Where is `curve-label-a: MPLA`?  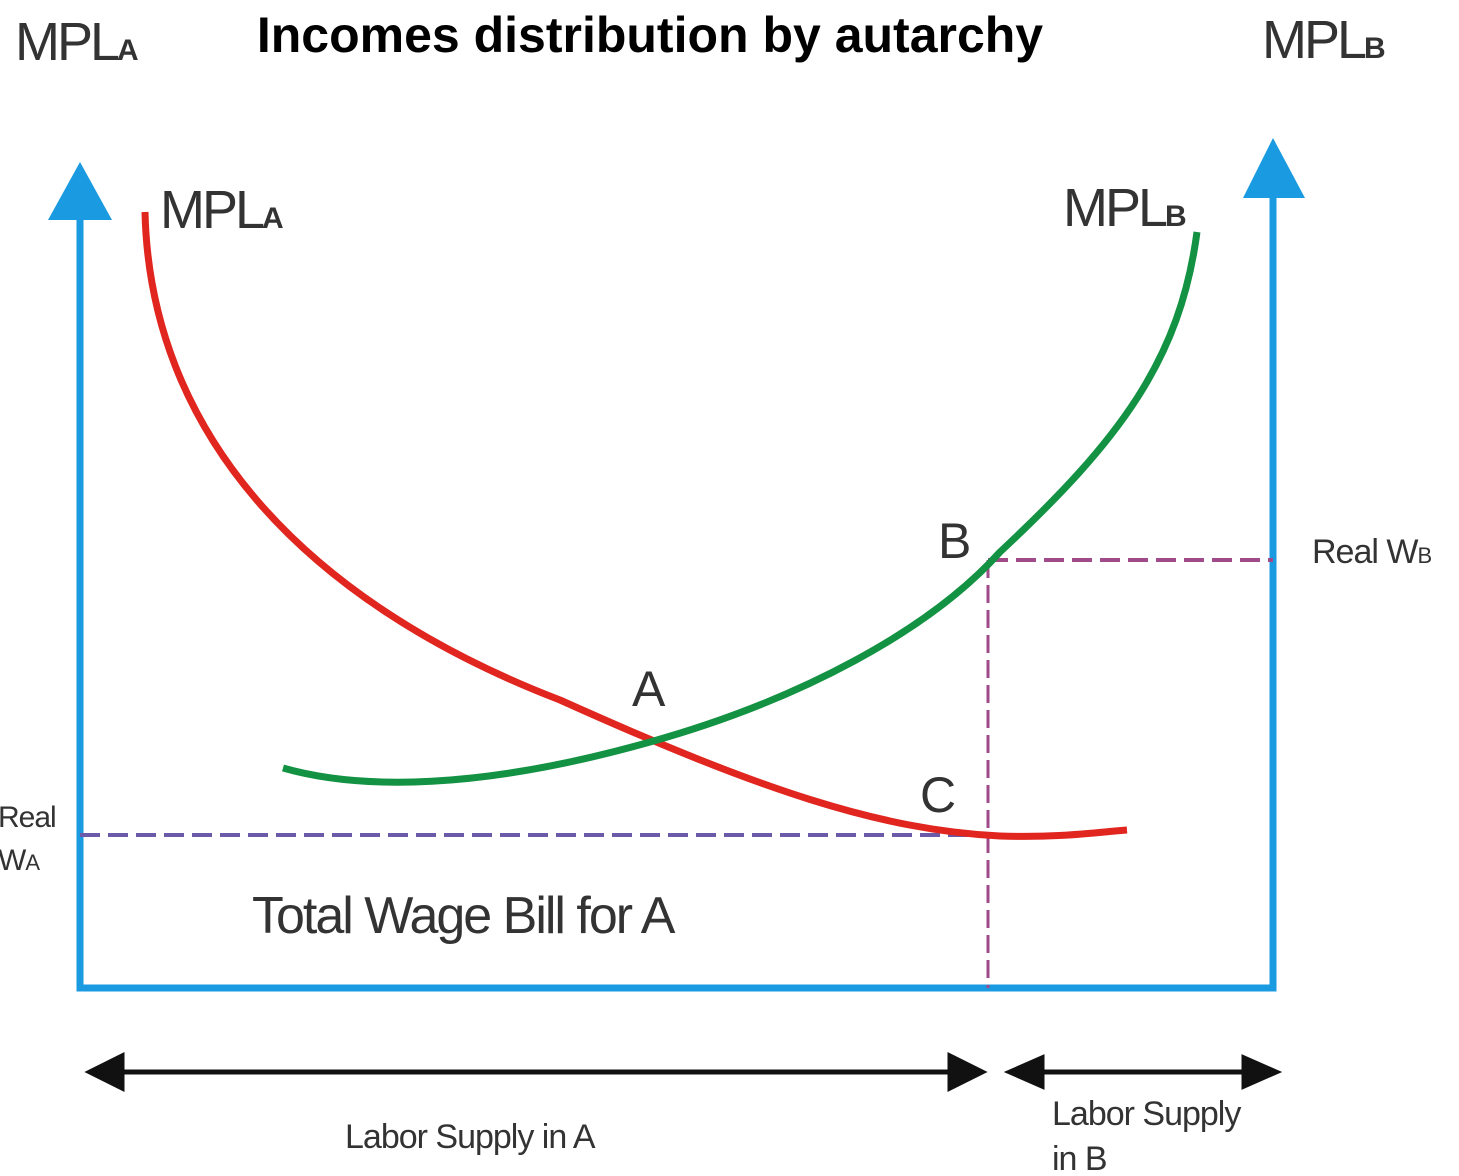 curve-label-a: MPLA is located at coordinates (222, 210).